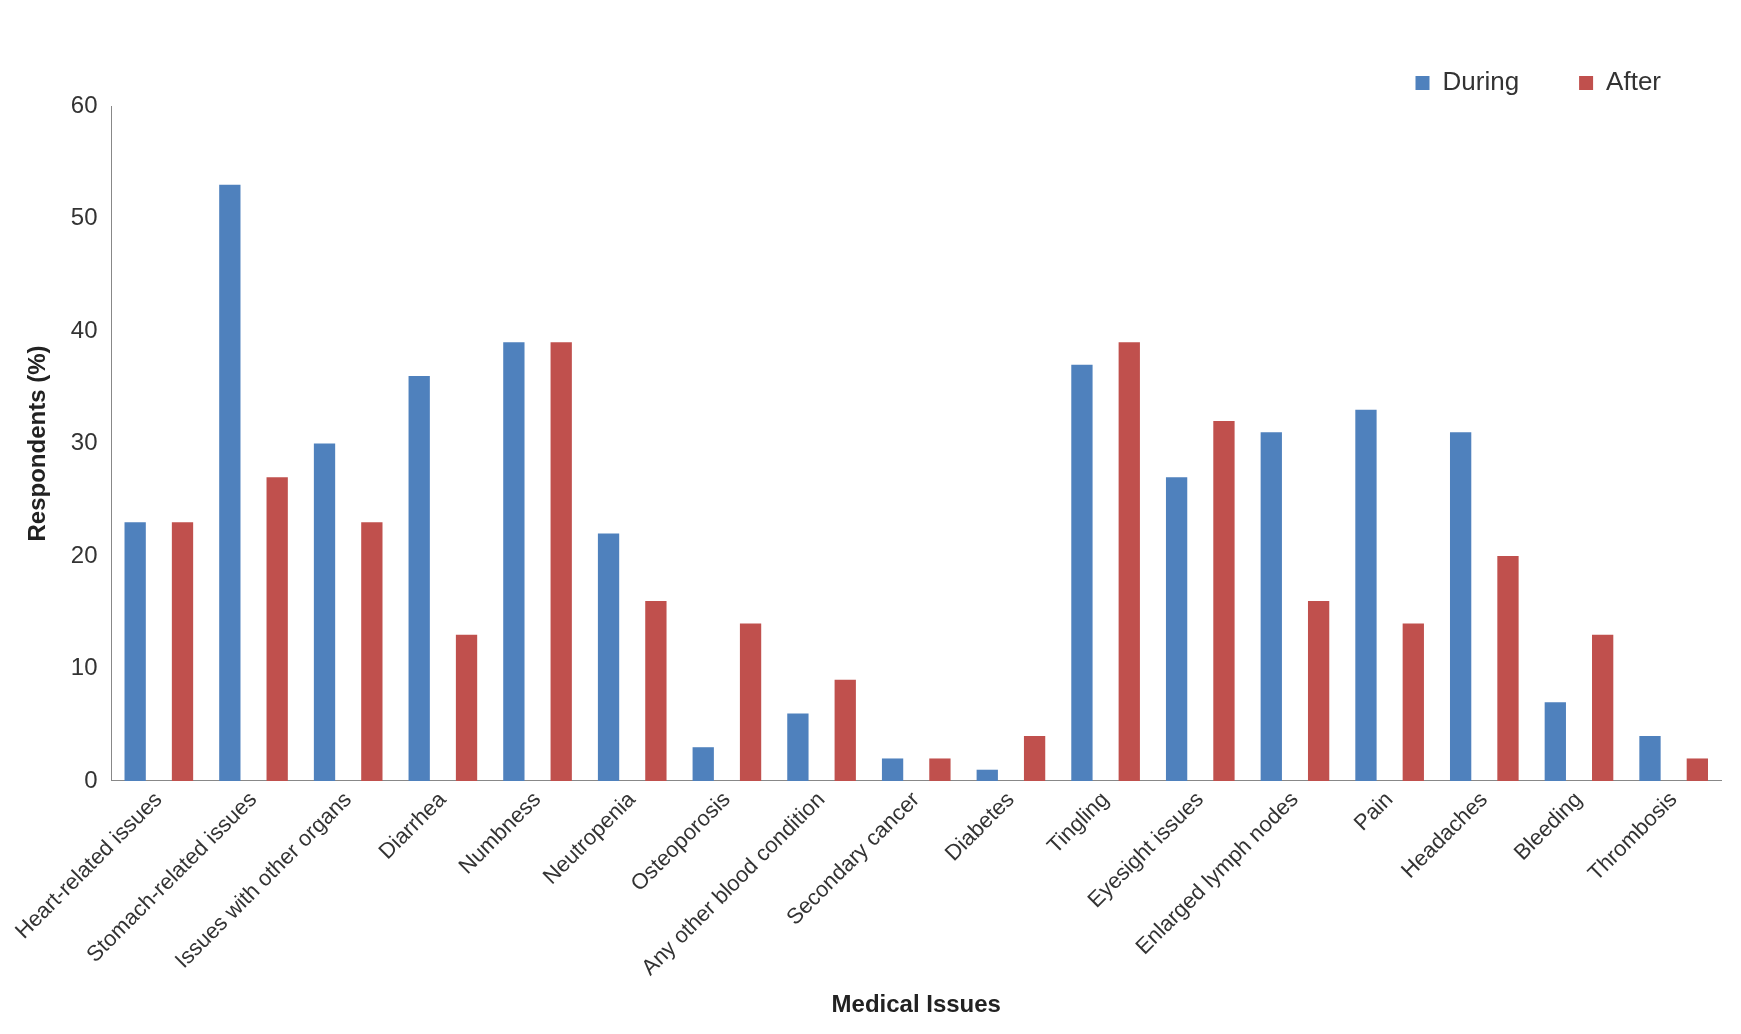  Describe the element at coordinates (1373, 811) in the screenshot. I see `x-tick-label: Pain` at that location.